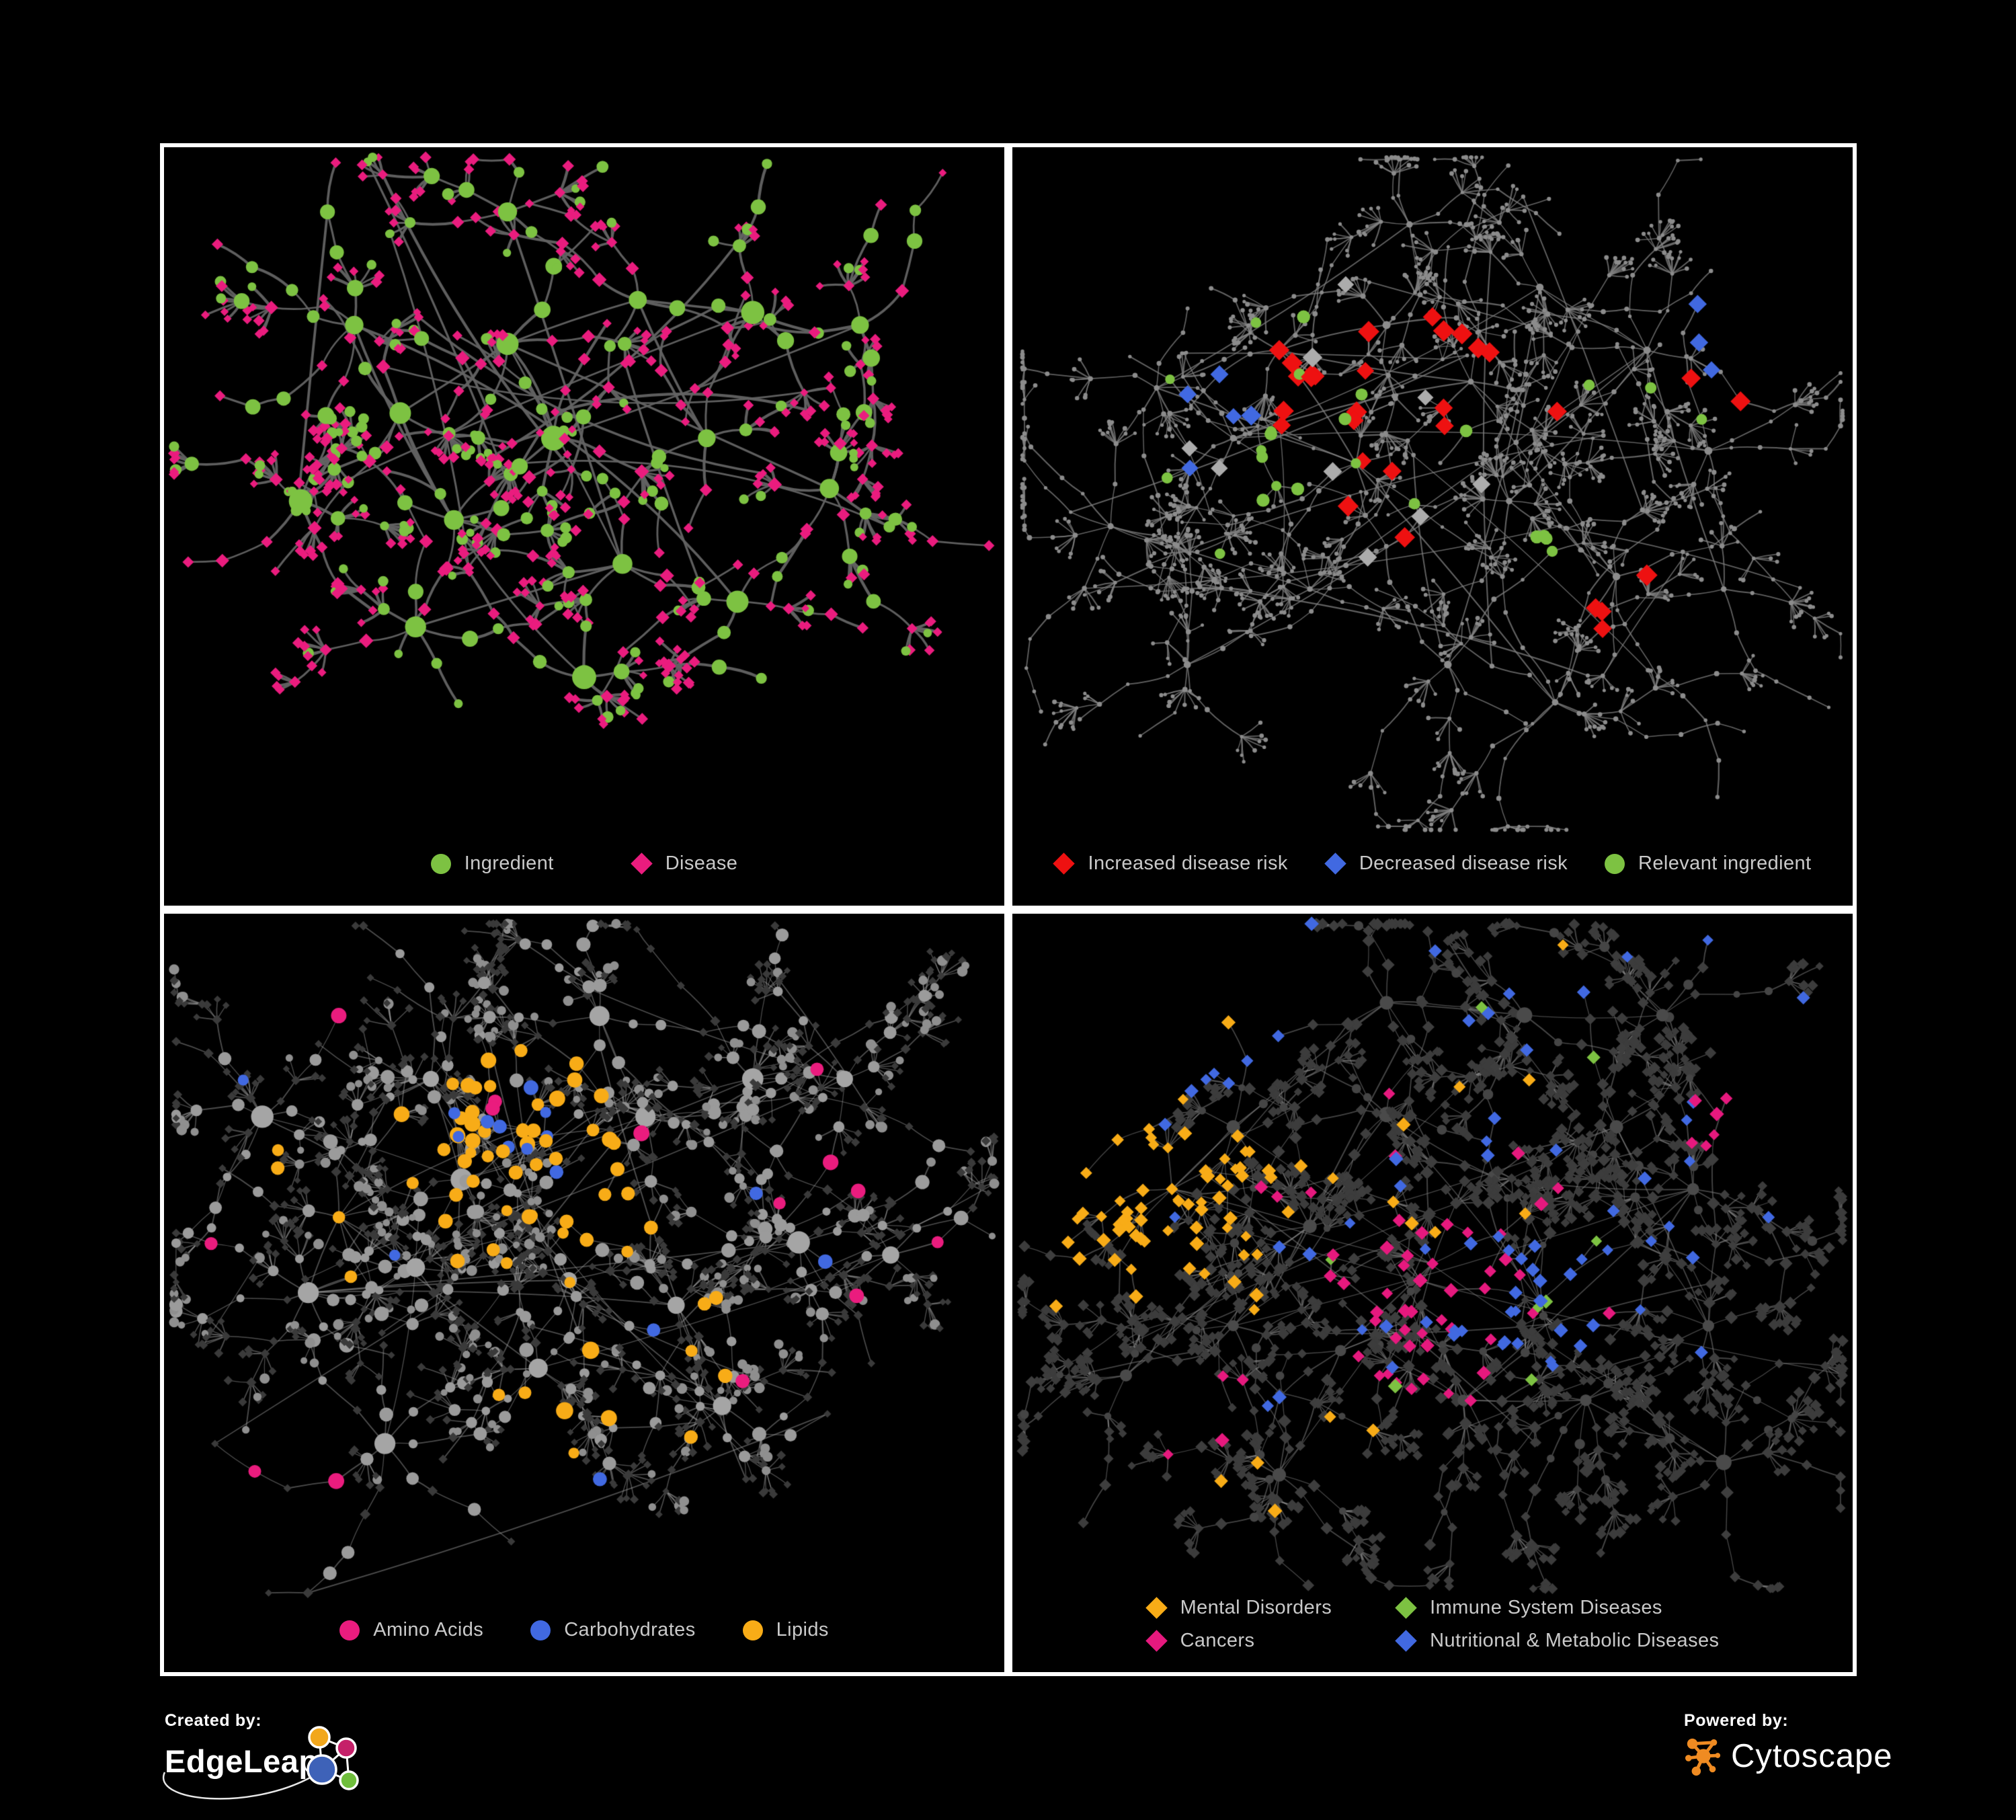 The width and height of the screenshot is (2016, 1820). I want to click on edgeleap-logo, so click(333, 1758).